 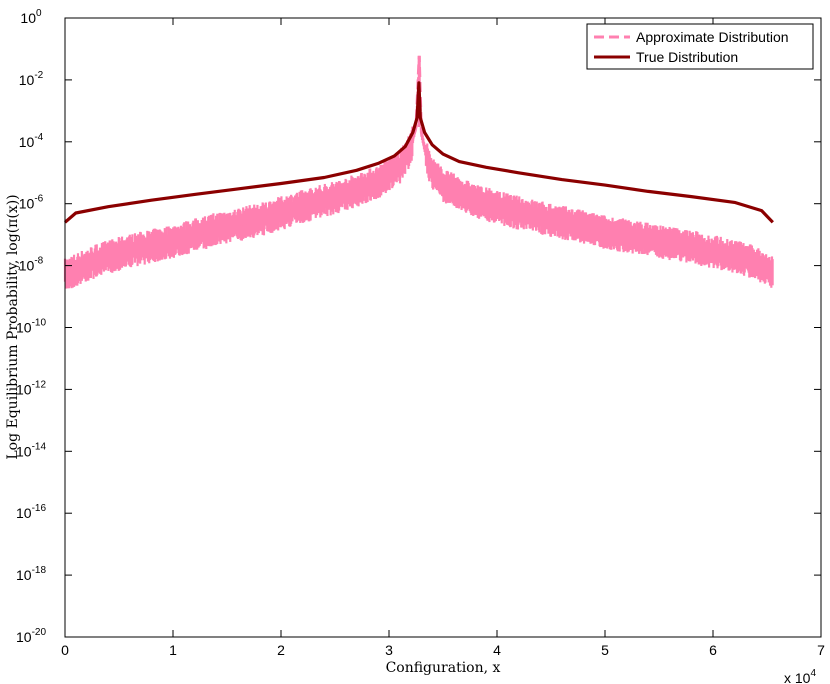 I want to click on y-axis-label: Log Equilibrium Probability, log(π(x)), so click(x=13, y=326).